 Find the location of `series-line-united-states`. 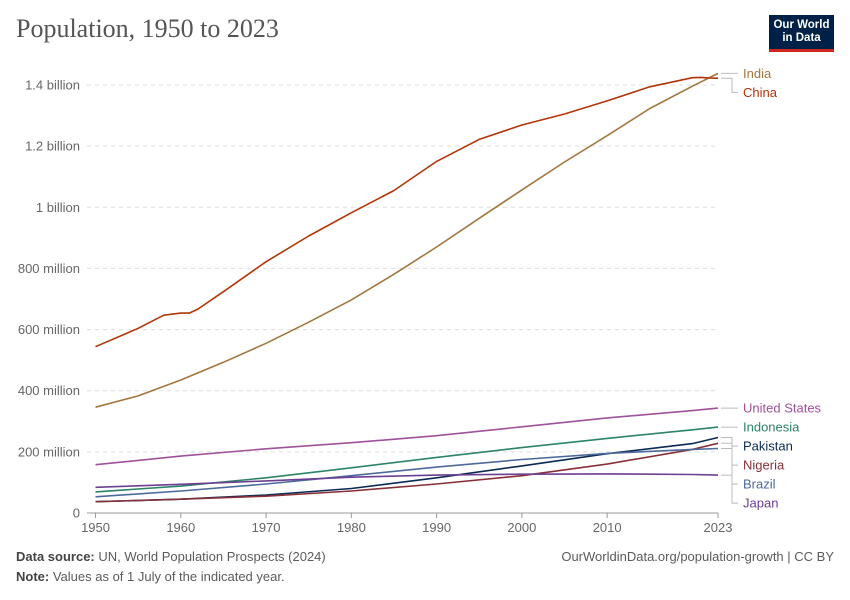

series-line-united-states is located at coordinates (407, 436).